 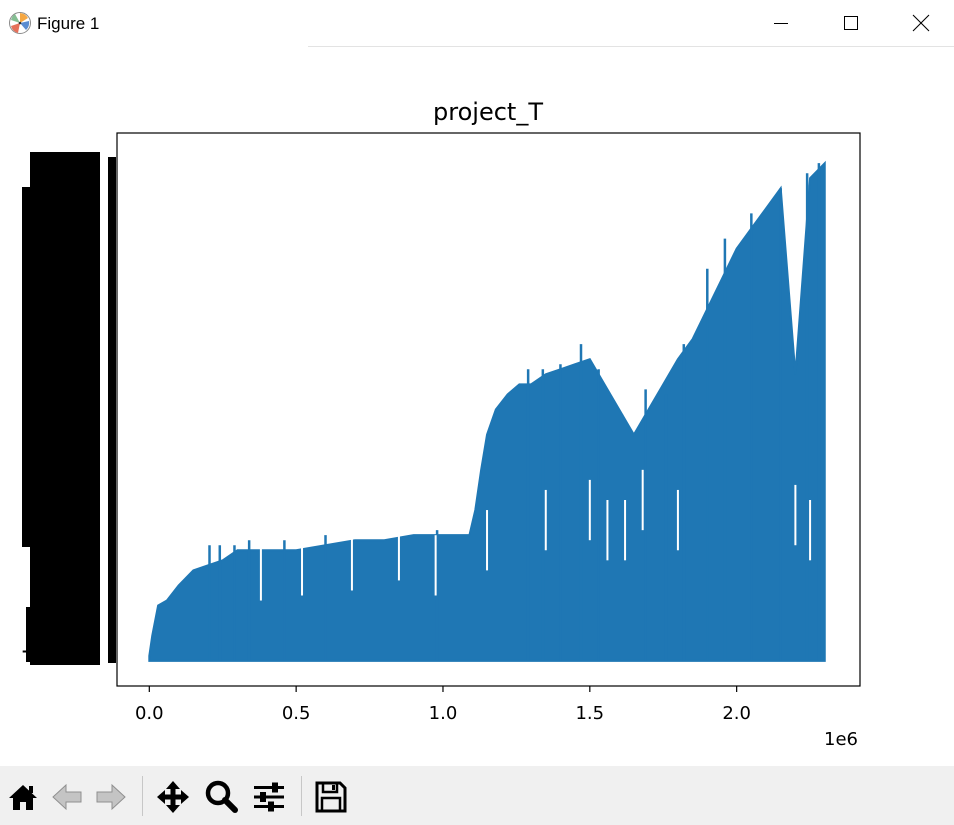 I want to click on zoom-button, so click(x=221, y=797).